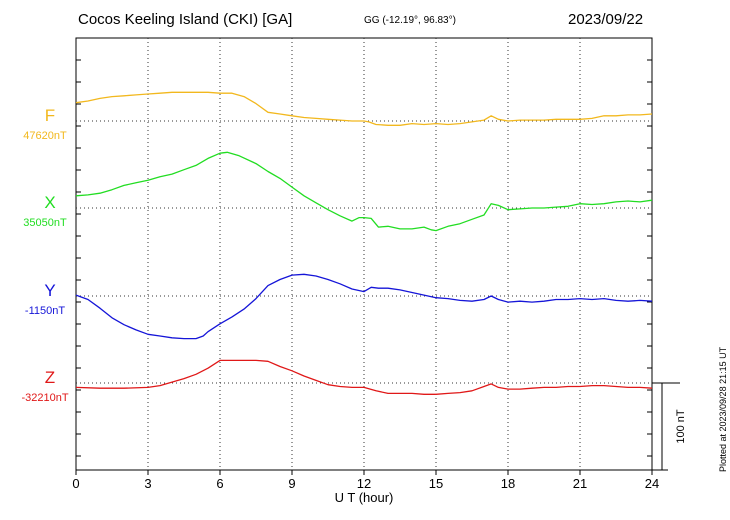 The height and width of the screenshot is (520, 730). I want to click on x-tick-label: 9, so click(291, 483).